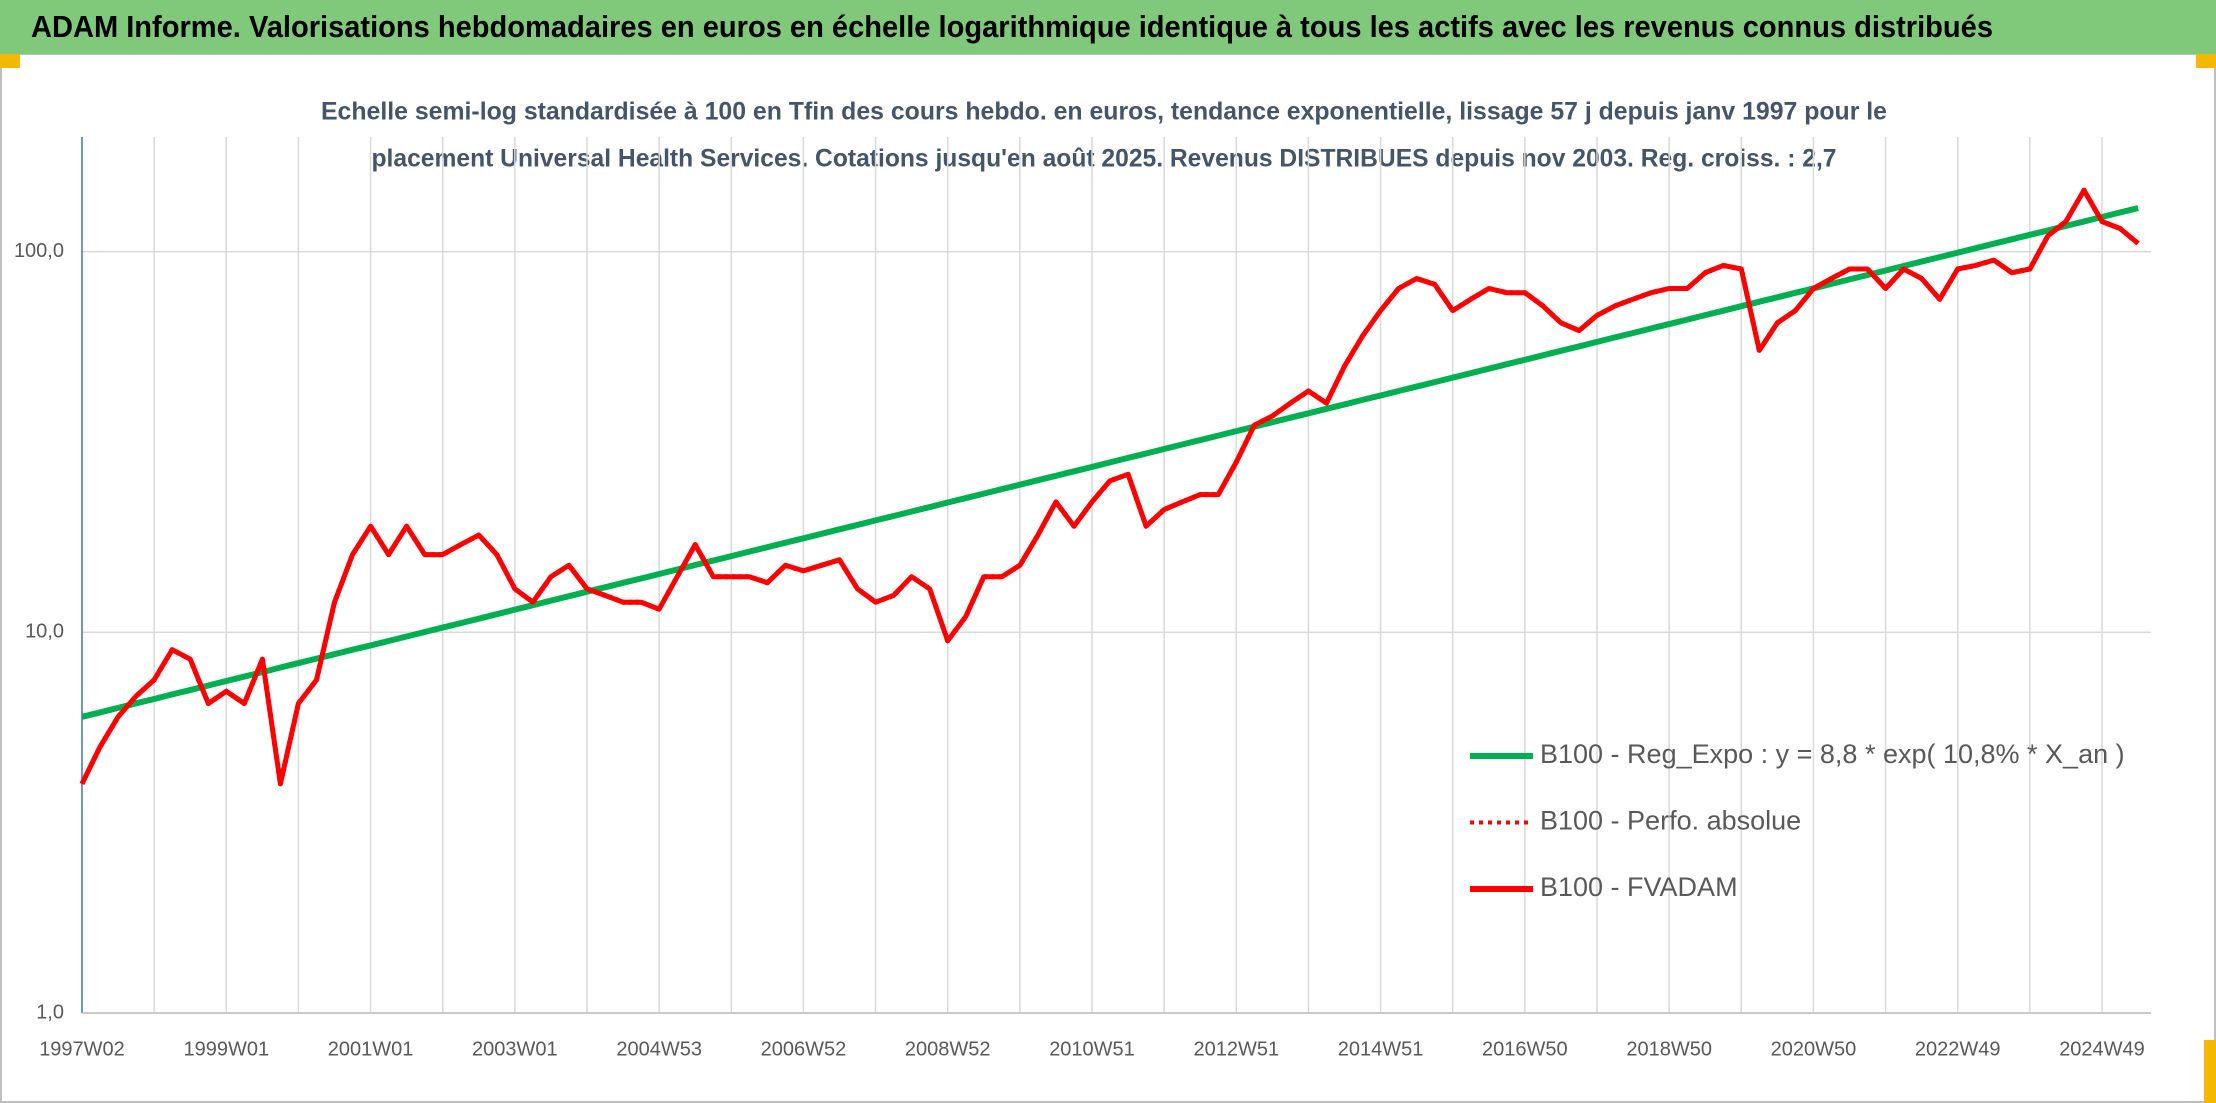 The height and width of the screenshot is (1103, 2216). What do you see at coordinates (515, 1049) in the screenshot?
I see `x-tick-label: 2003W01` at bounding box center [515, 1049].